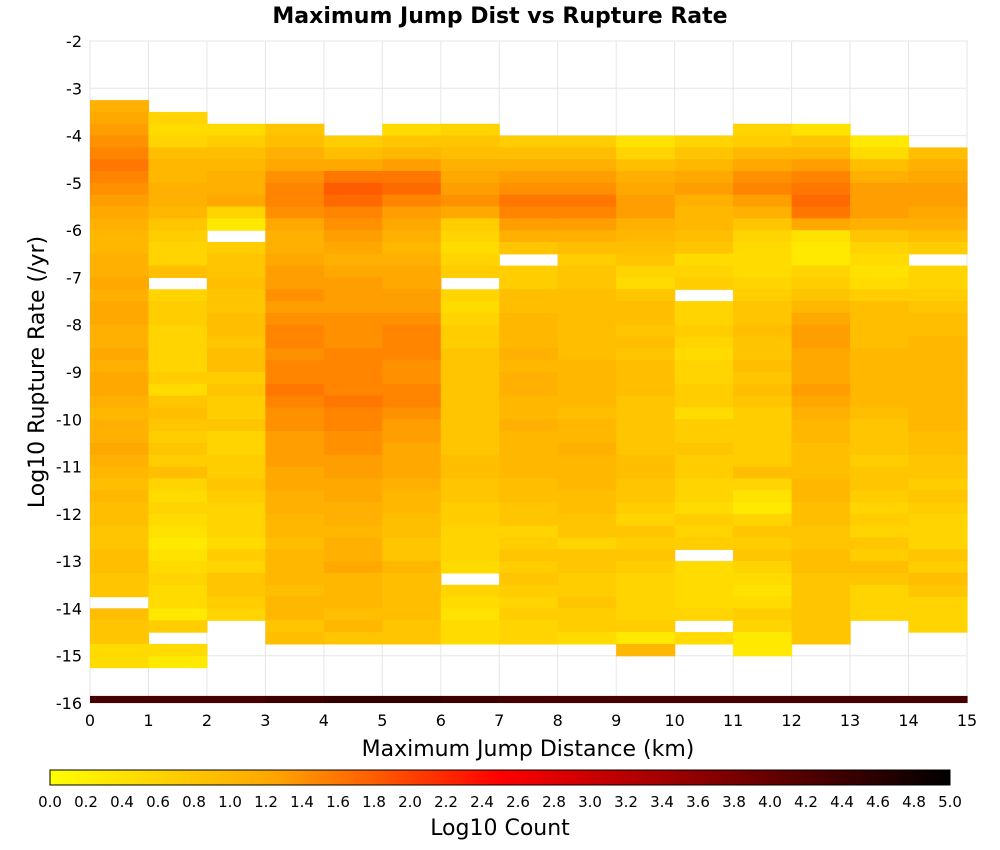  I want to click on x-tick-label: 10, so click(674, 720).